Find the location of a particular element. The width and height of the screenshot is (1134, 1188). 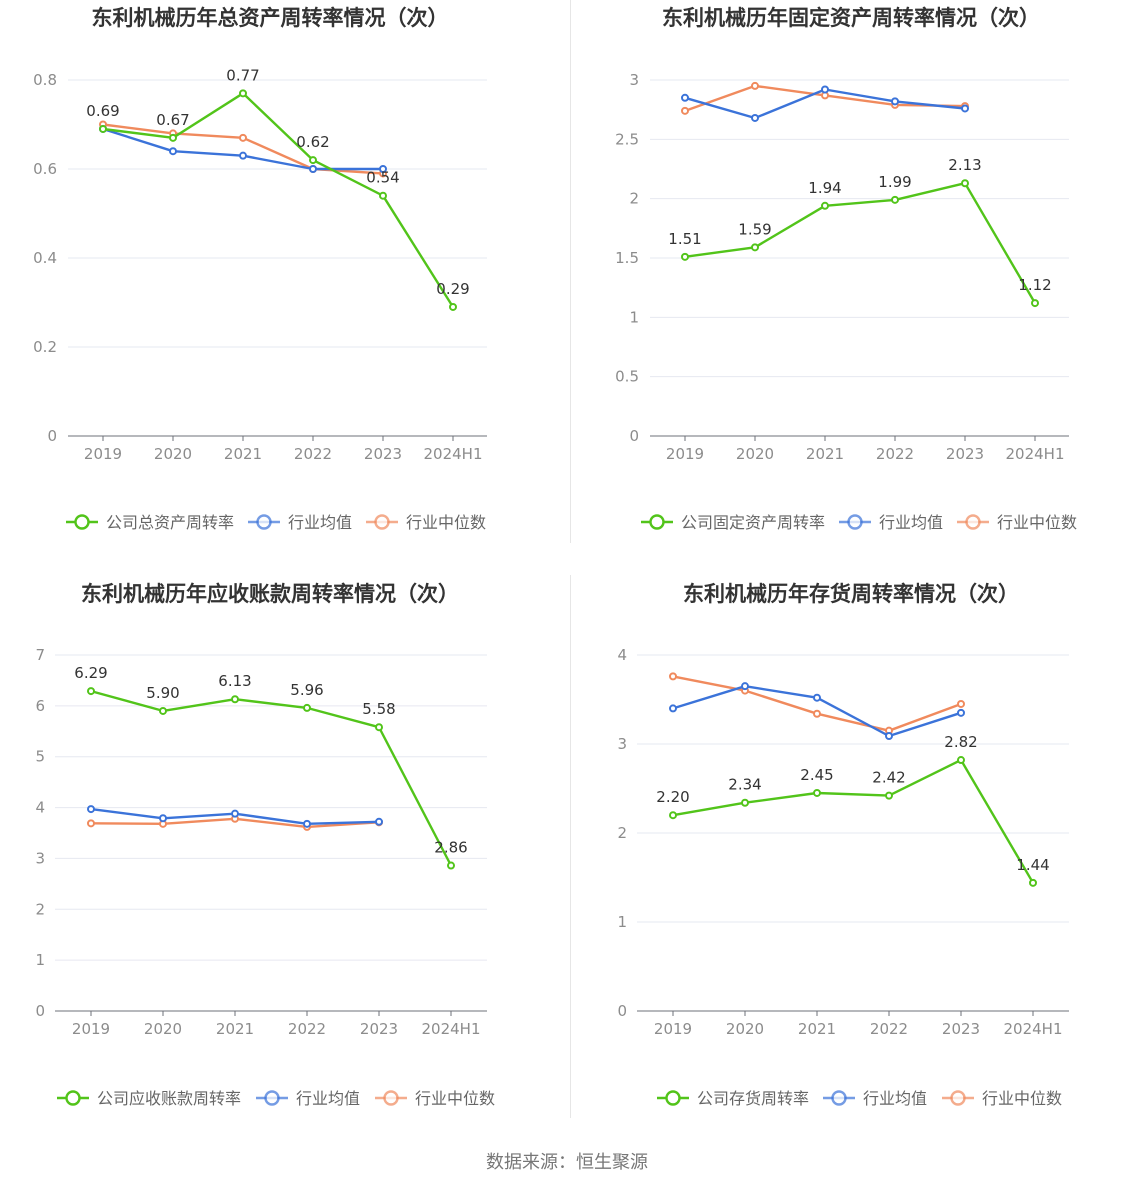

y-tick-label: 7 is located at coordinates (40, 655).